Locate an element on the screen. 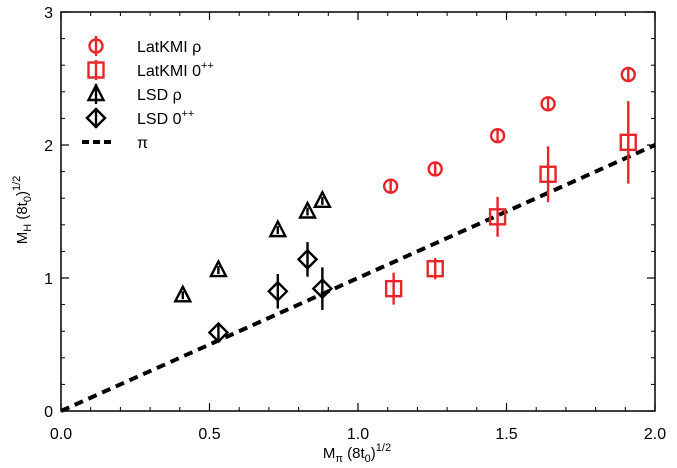 The width and height of the screenshot is (677, 468). y-axis-label-rest: (8t is located at coordinates (22, 212).